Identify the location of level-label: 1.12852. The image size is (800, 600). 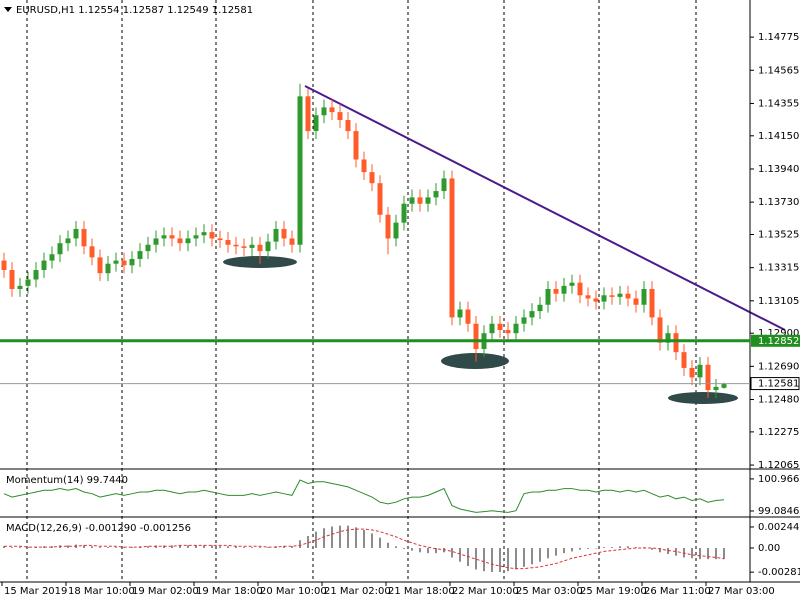
(778, 341).